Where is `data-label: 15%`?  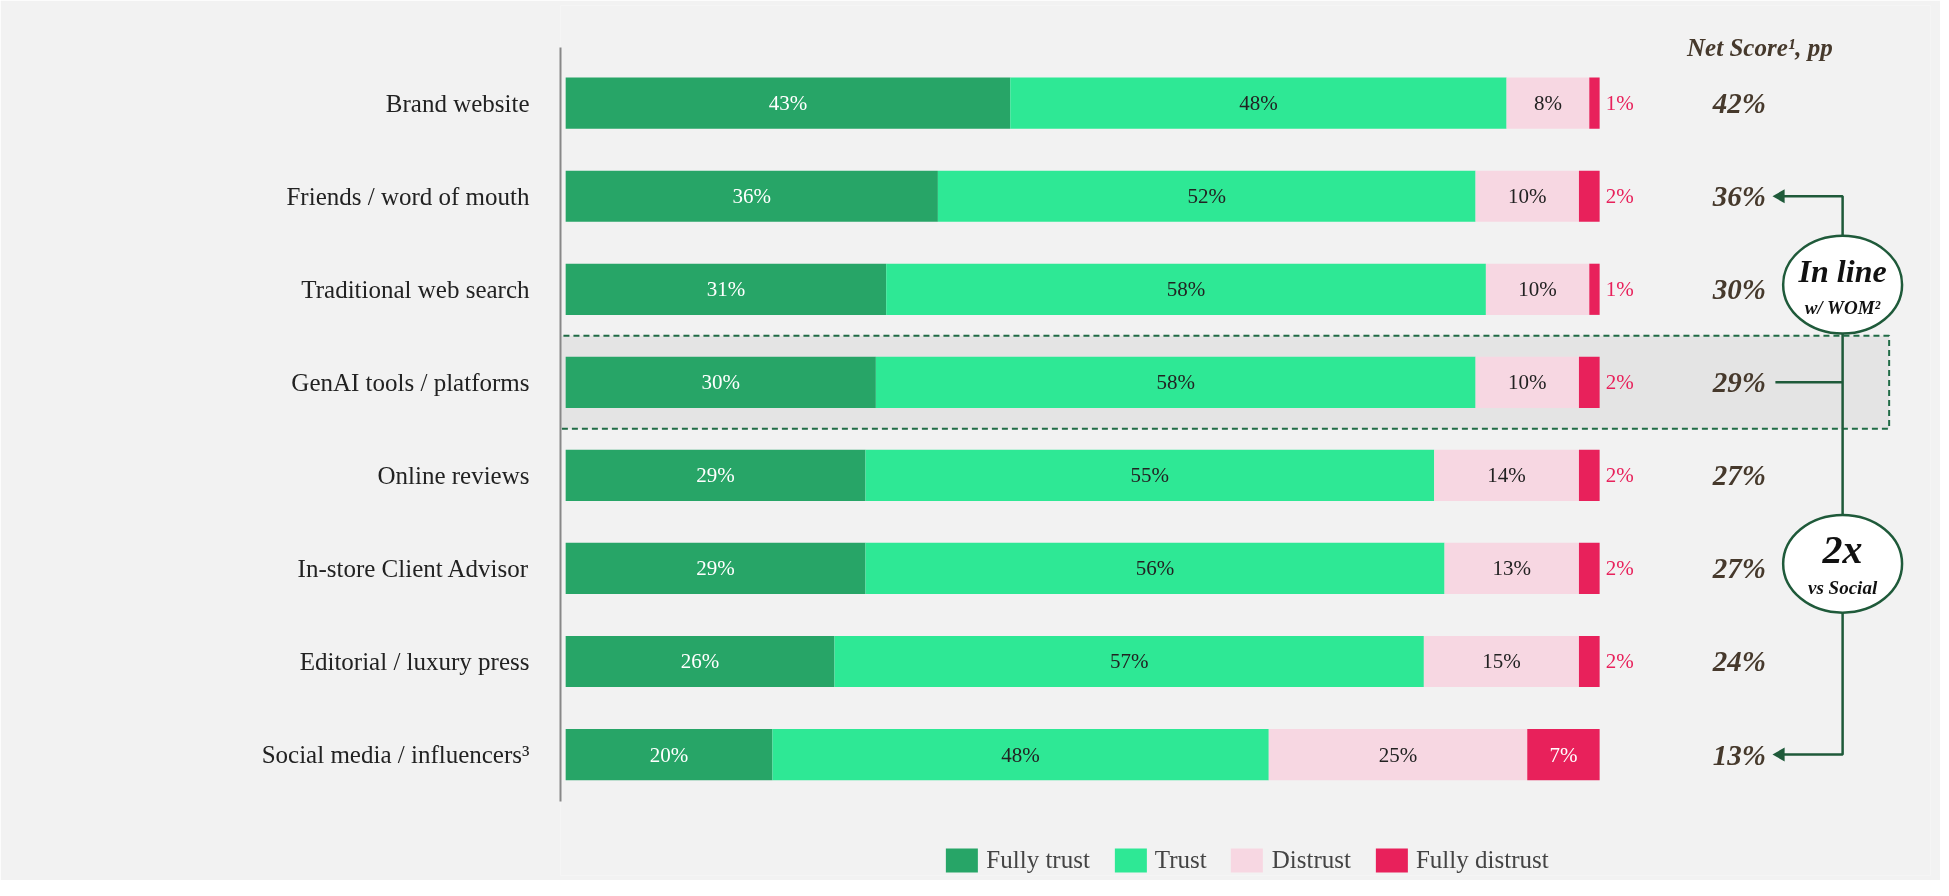
data-label: 15% is located at coordinates (1501, 661).